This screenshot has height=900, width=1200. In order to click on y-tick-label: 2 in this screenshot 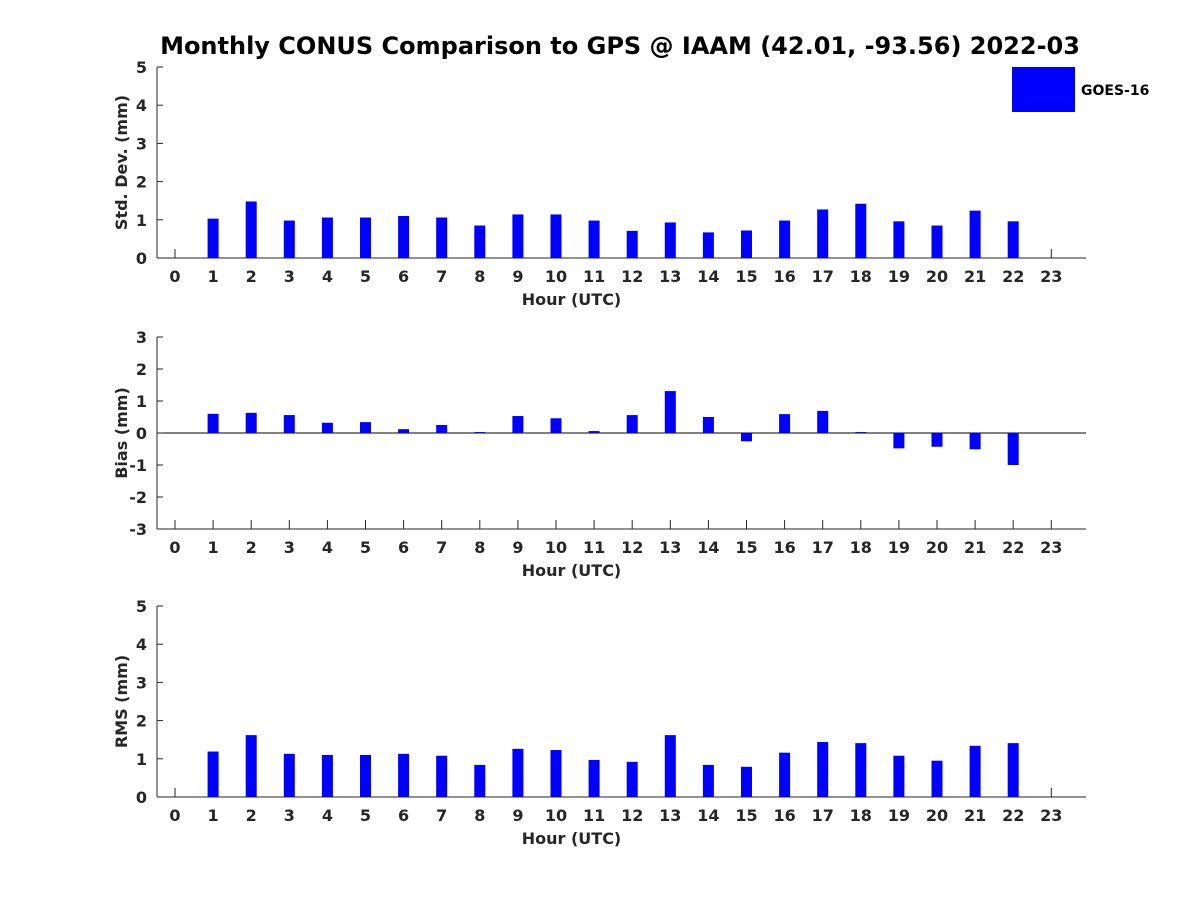, I will do `click(141, 721)`.